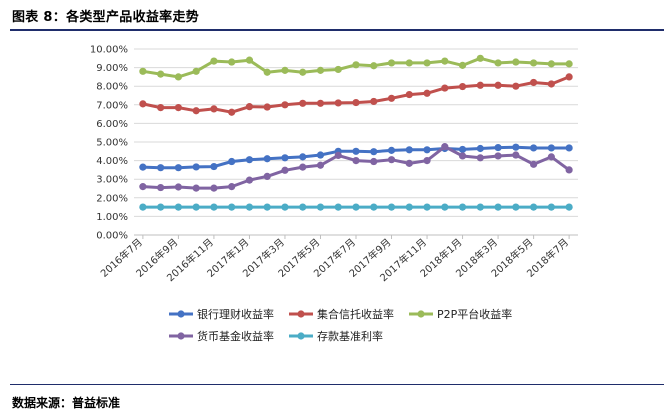 The width and height of the screenshot is (670, 416). What do you see at coordinates (474, 314) in the screenshot?
I see `legend-label: P2P平台收益率` at bounding box center [474, 314].